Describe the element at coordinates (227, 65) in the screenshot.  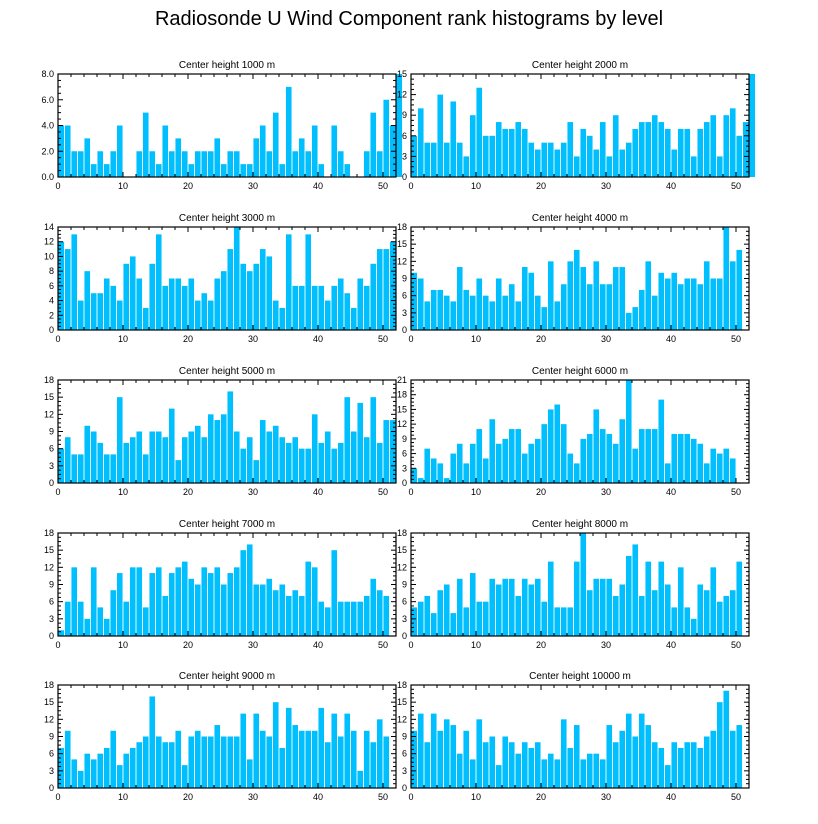
I see `panel-title: Center height 1000 m` at that location.